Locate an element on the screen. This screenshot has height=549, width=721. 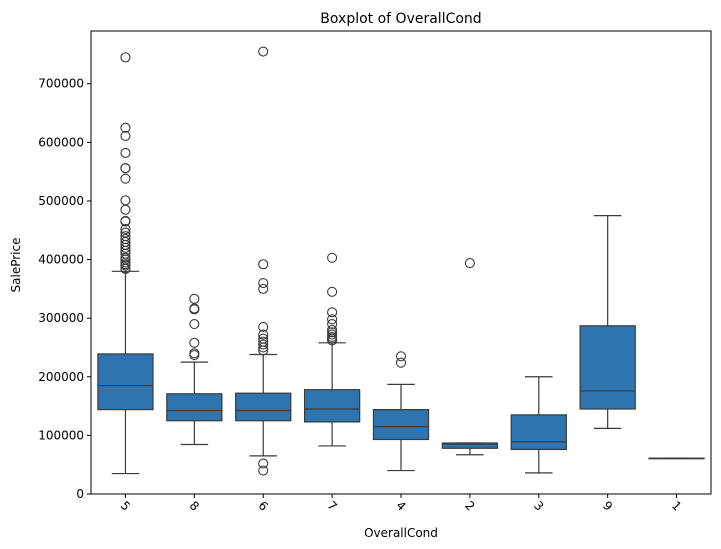
x-tick-label: 4 is located at coordinates (400, 505).